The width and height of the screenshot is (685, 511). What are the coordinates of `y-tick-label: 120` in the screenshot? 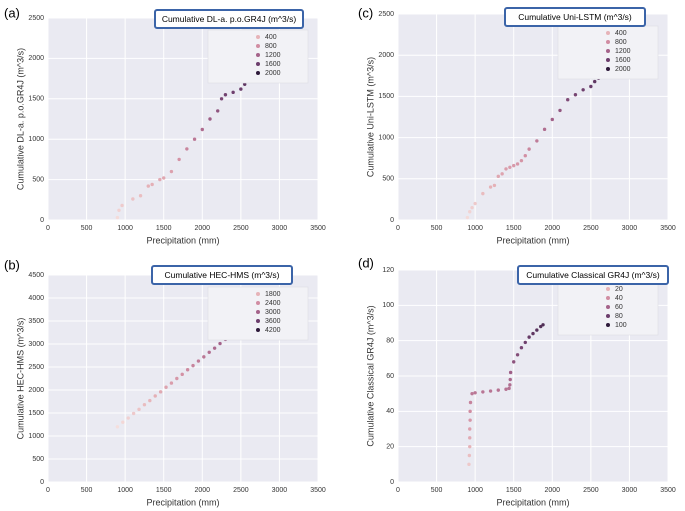 It's located at (388, 270).